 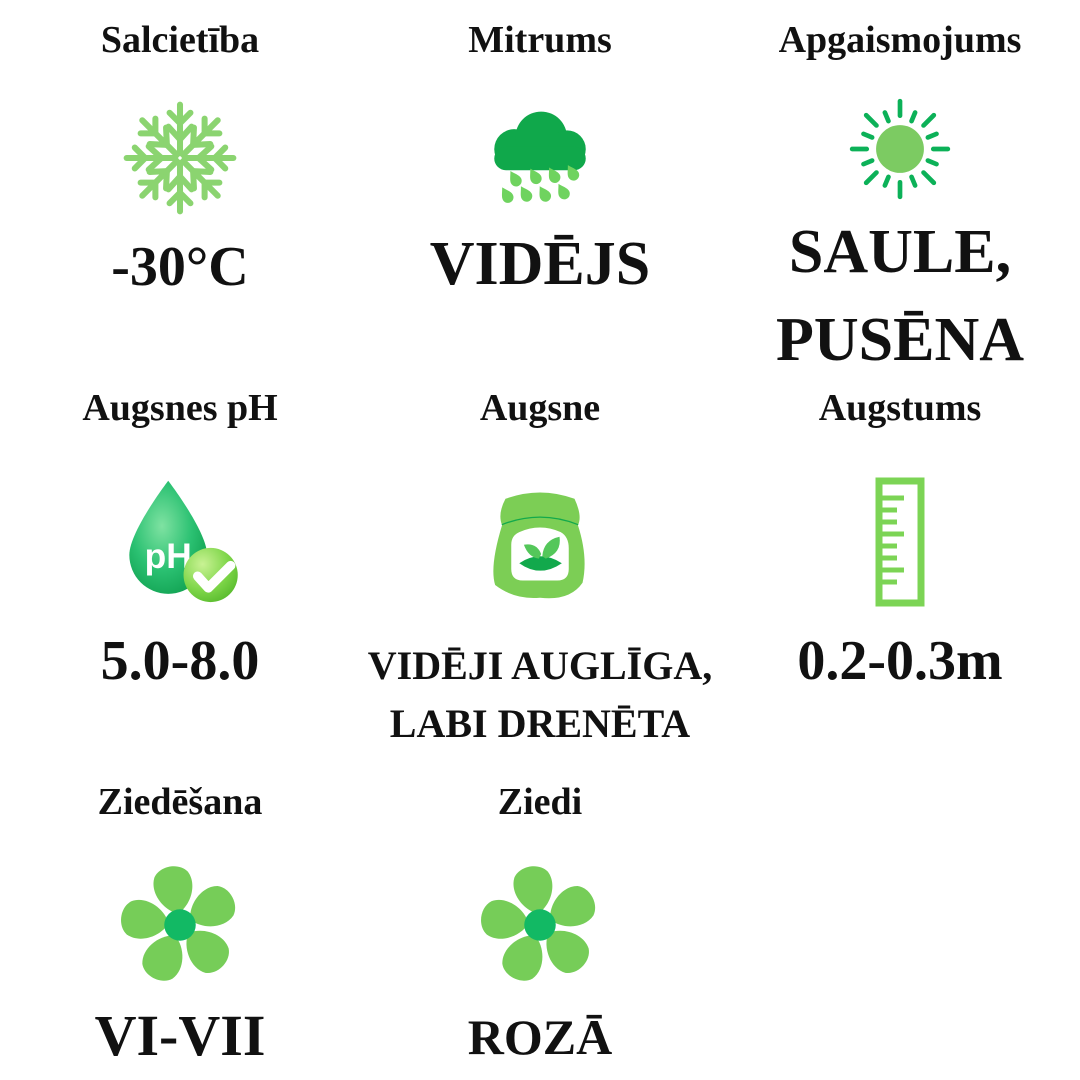 What do you see at coordinates (180, 267) in the screenshot?
I see `card-value: -30°C` at bounding box center [180, 267].